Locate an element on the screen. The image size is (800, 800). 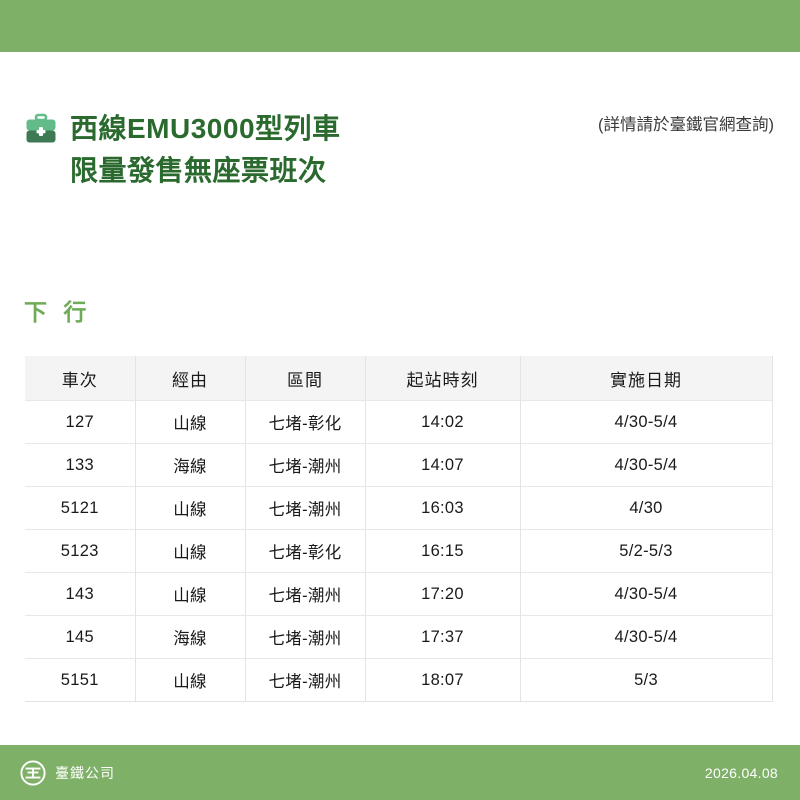
table-row: 5123 山線 七堵-彰化 16:15 5/2-5/3 is located at coordinates (399, 551).